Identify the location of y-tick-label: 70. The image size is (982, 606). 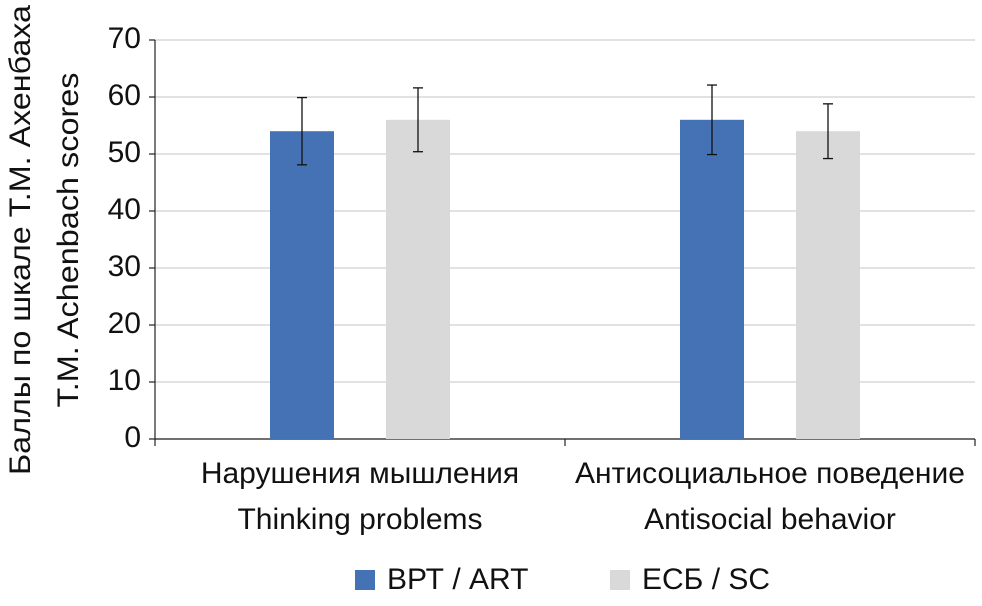
(124, 38).